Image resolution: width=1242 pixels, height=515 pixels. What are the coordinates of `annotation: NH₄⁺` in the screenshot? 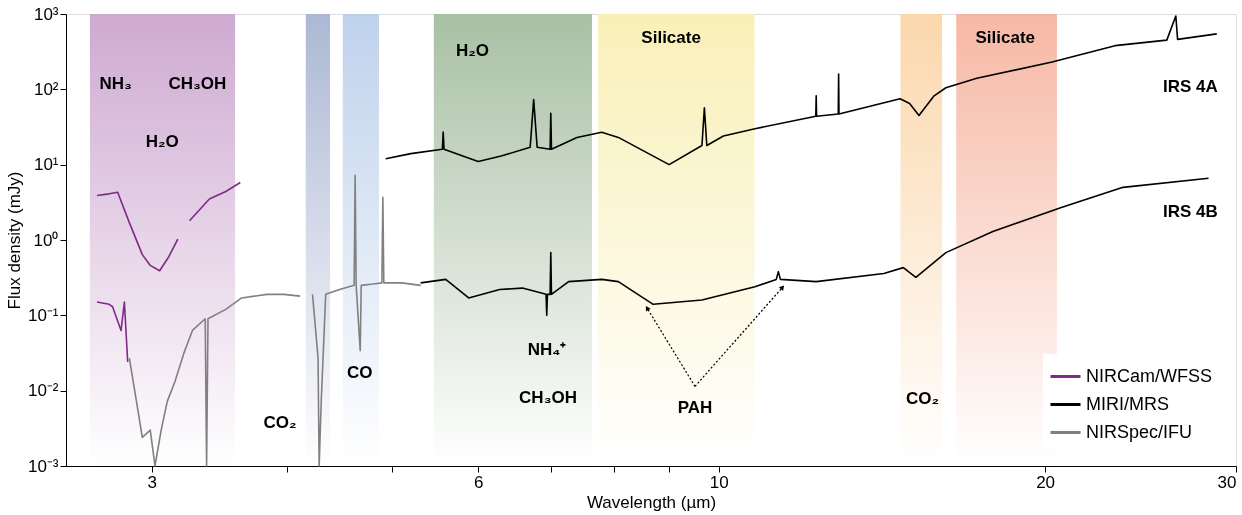 It's located at (547, 350).